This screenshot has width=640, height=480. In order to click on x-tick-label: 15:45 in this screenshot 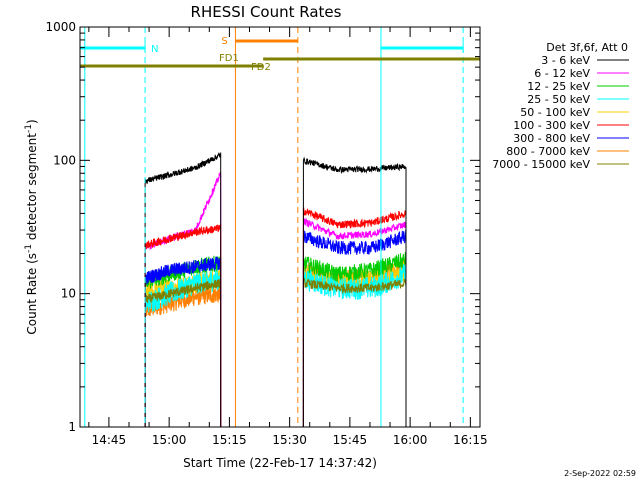, I will do `click(350, 440)`.